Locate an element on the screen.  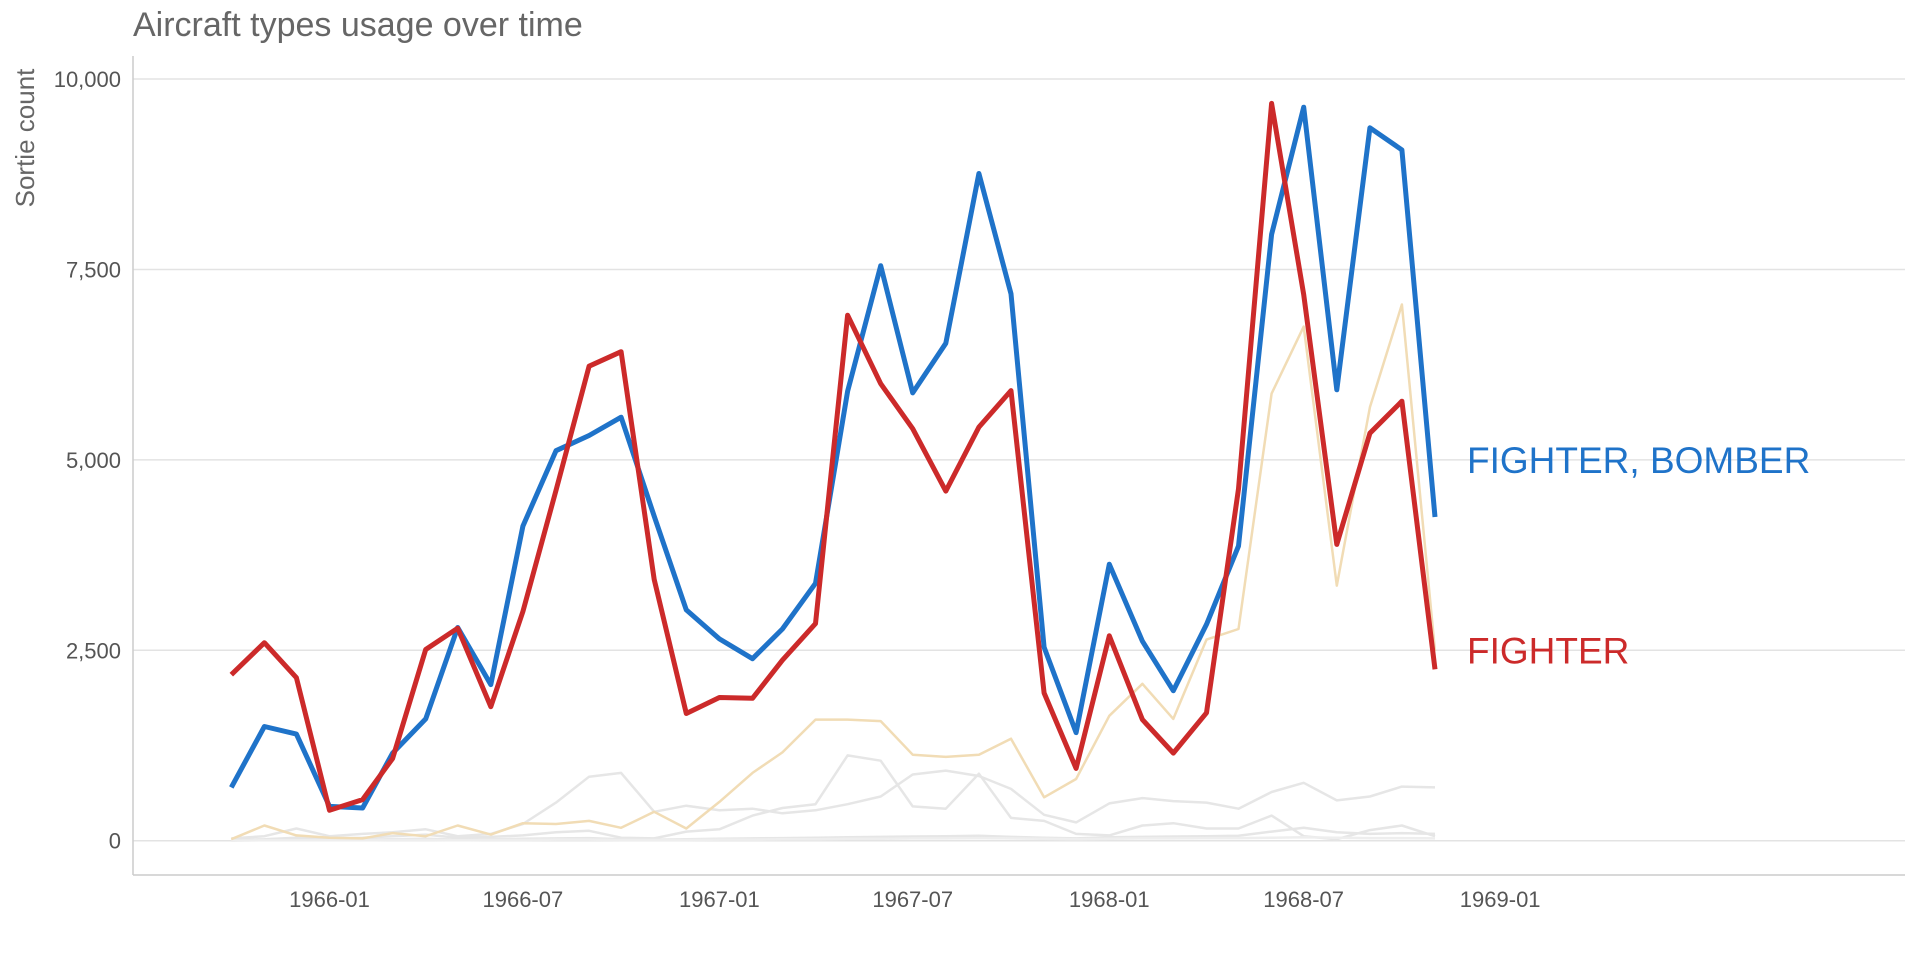
y-tick-label: 7,500 is located at coordinates (93, 269).